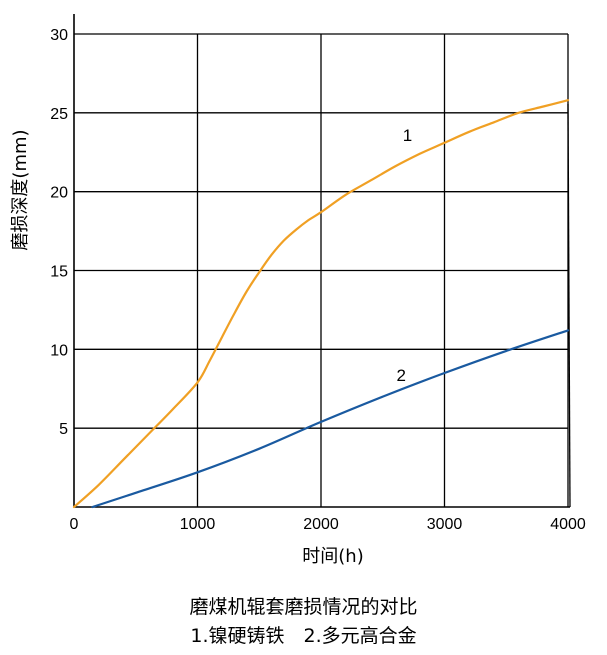 The height and width of the screenshot is (655, 607). Describe the element at coordinates (569, 305) in the screenshot. I see `right-edge-line` at that location.